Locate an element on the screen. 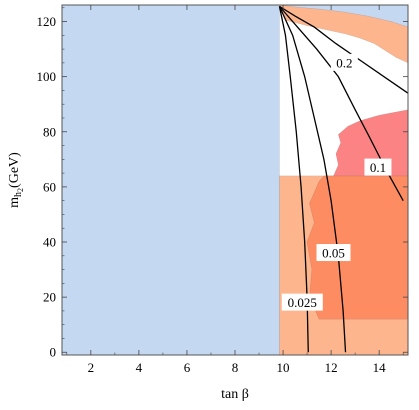  contour-label-bg-0.1 is located at coordinates (378, 167).